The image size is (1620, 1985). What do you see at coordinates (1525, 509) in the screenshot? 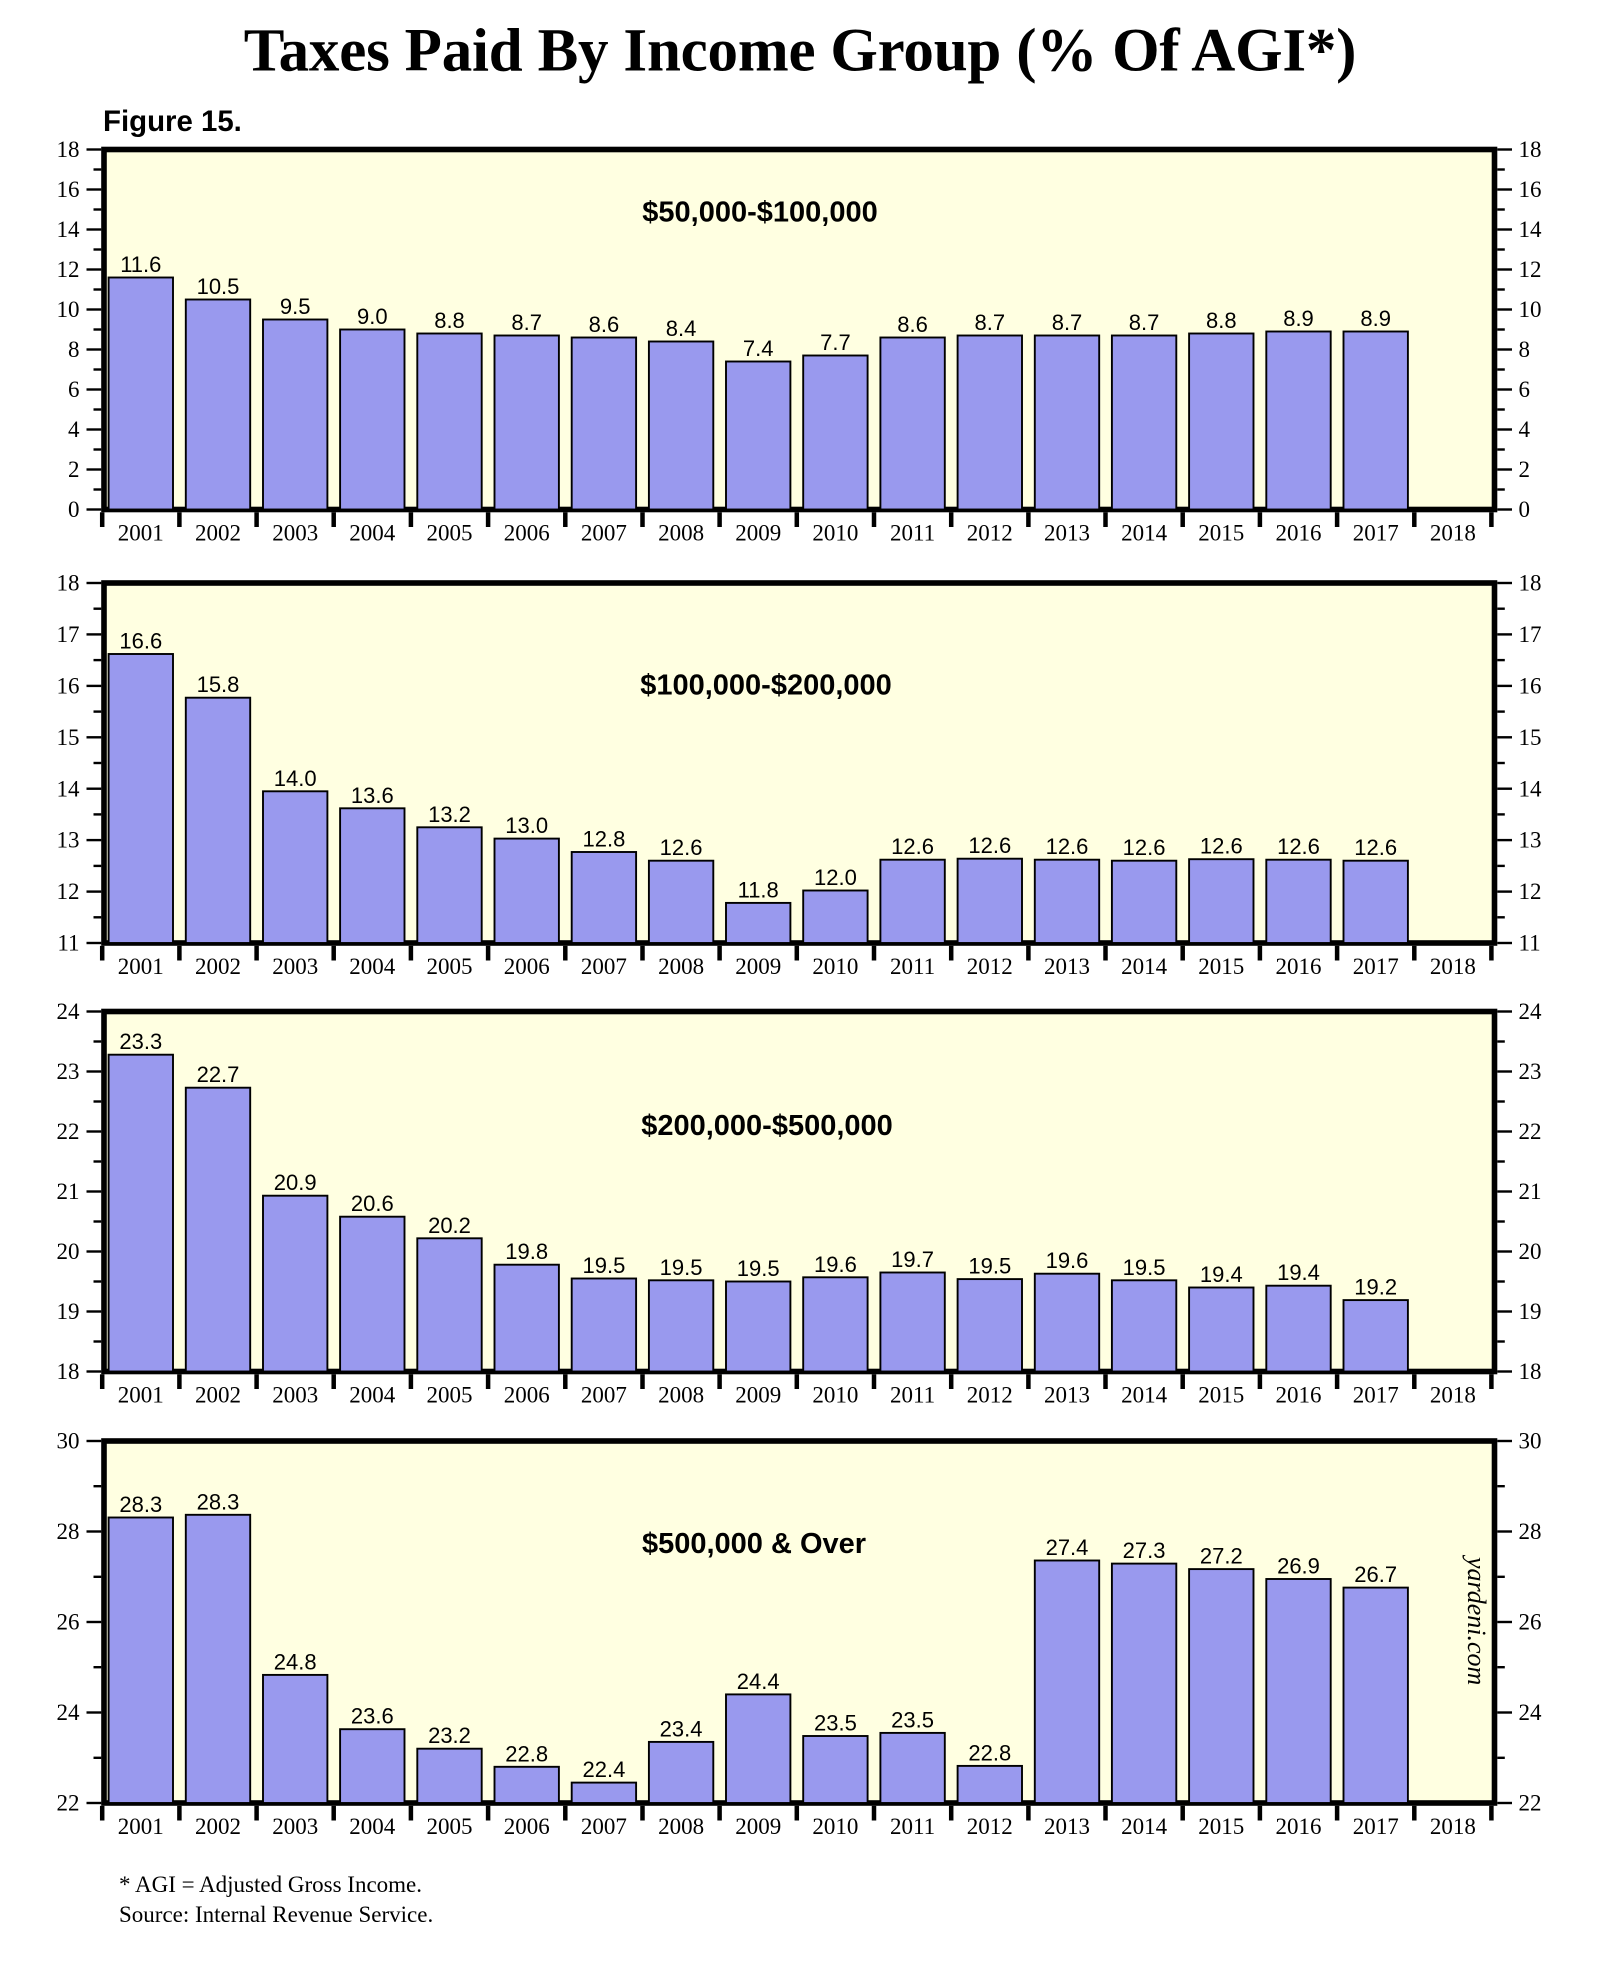
I see `svg-text: 0` at bounding box center [1525, 509].